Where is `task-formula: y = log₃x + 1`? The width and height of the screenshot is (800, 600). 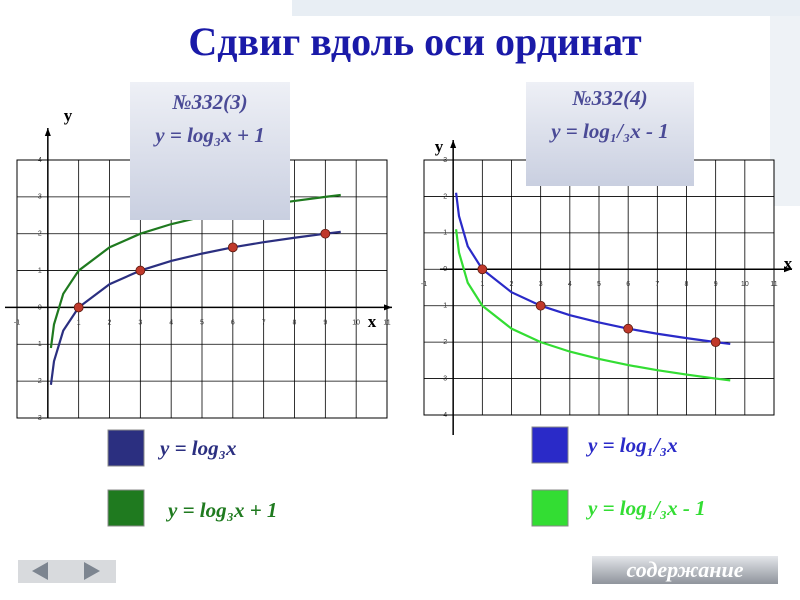 task-formula: y = log₃x + 1 is located at coordinates (208, 135).